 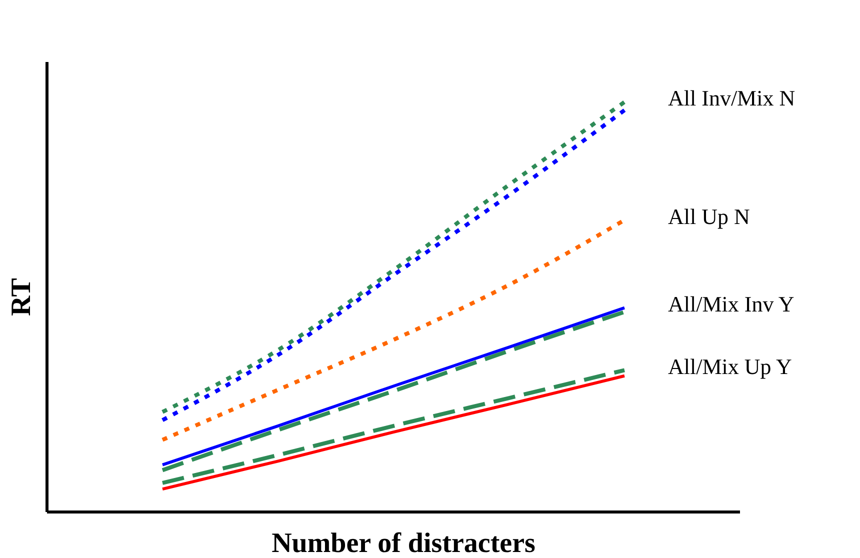 What do you see at coordinates (21, 297) in the screenshot?
I see `y-axis-title: RT` at bounding box center [21, 297].